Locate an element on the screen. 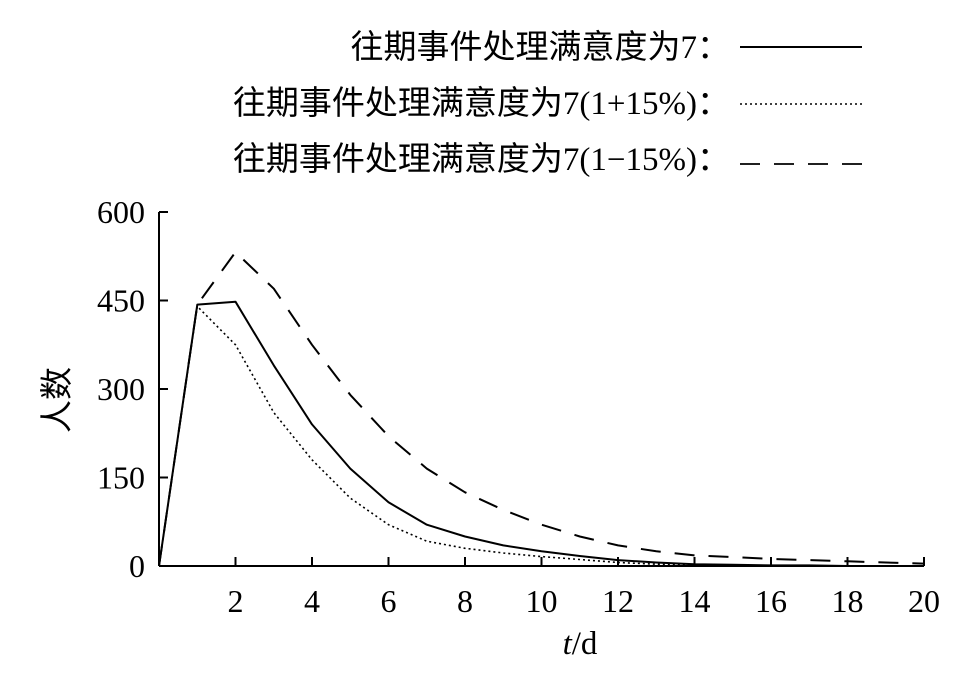 This screenshot has height=680, width=960. y-ticks: 0 150 300 450 600 is located at coordinates (132, 389).